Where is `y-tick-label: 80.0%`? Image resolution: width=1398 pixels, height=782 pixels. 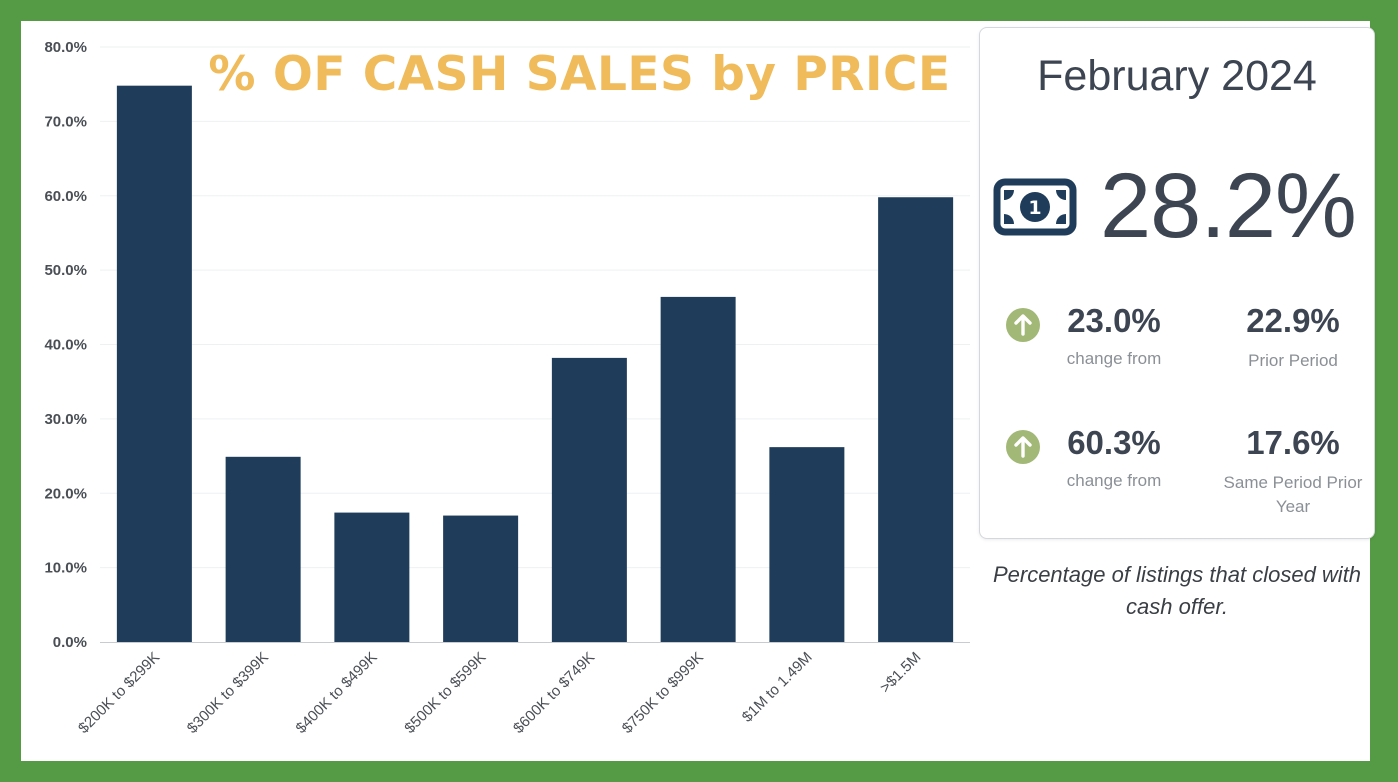 y-tick-label: 80.0% is located at coordinates (65, 47).